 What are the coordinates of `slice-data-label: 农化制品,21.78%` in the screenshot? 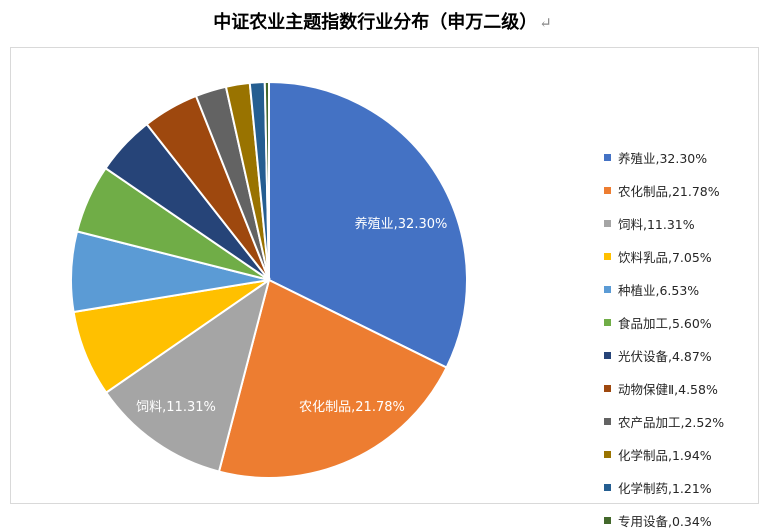 It's located at (352, 407).